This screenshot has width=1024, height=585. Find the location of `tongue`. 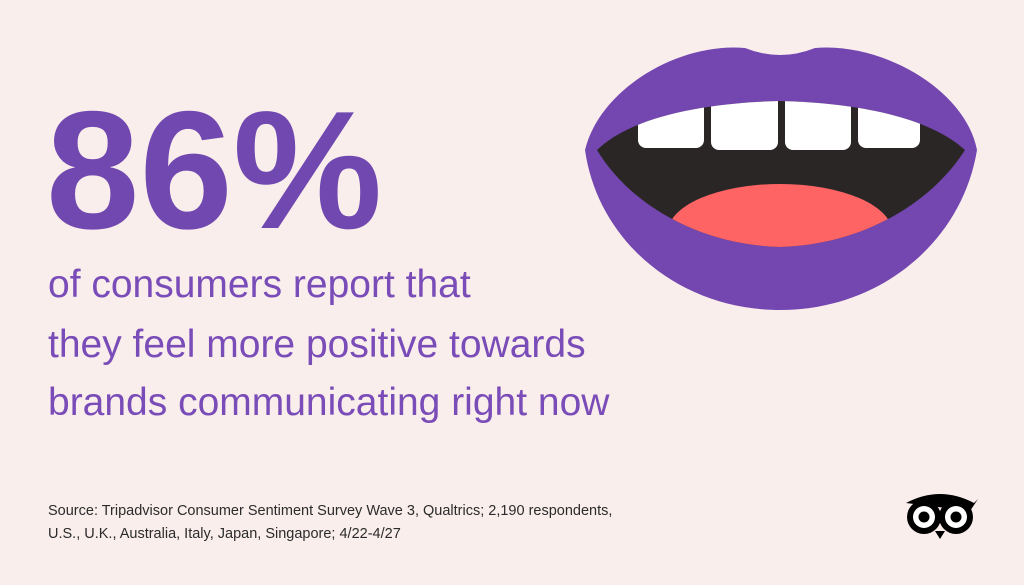

tongue is located at coordinates (780, 215).